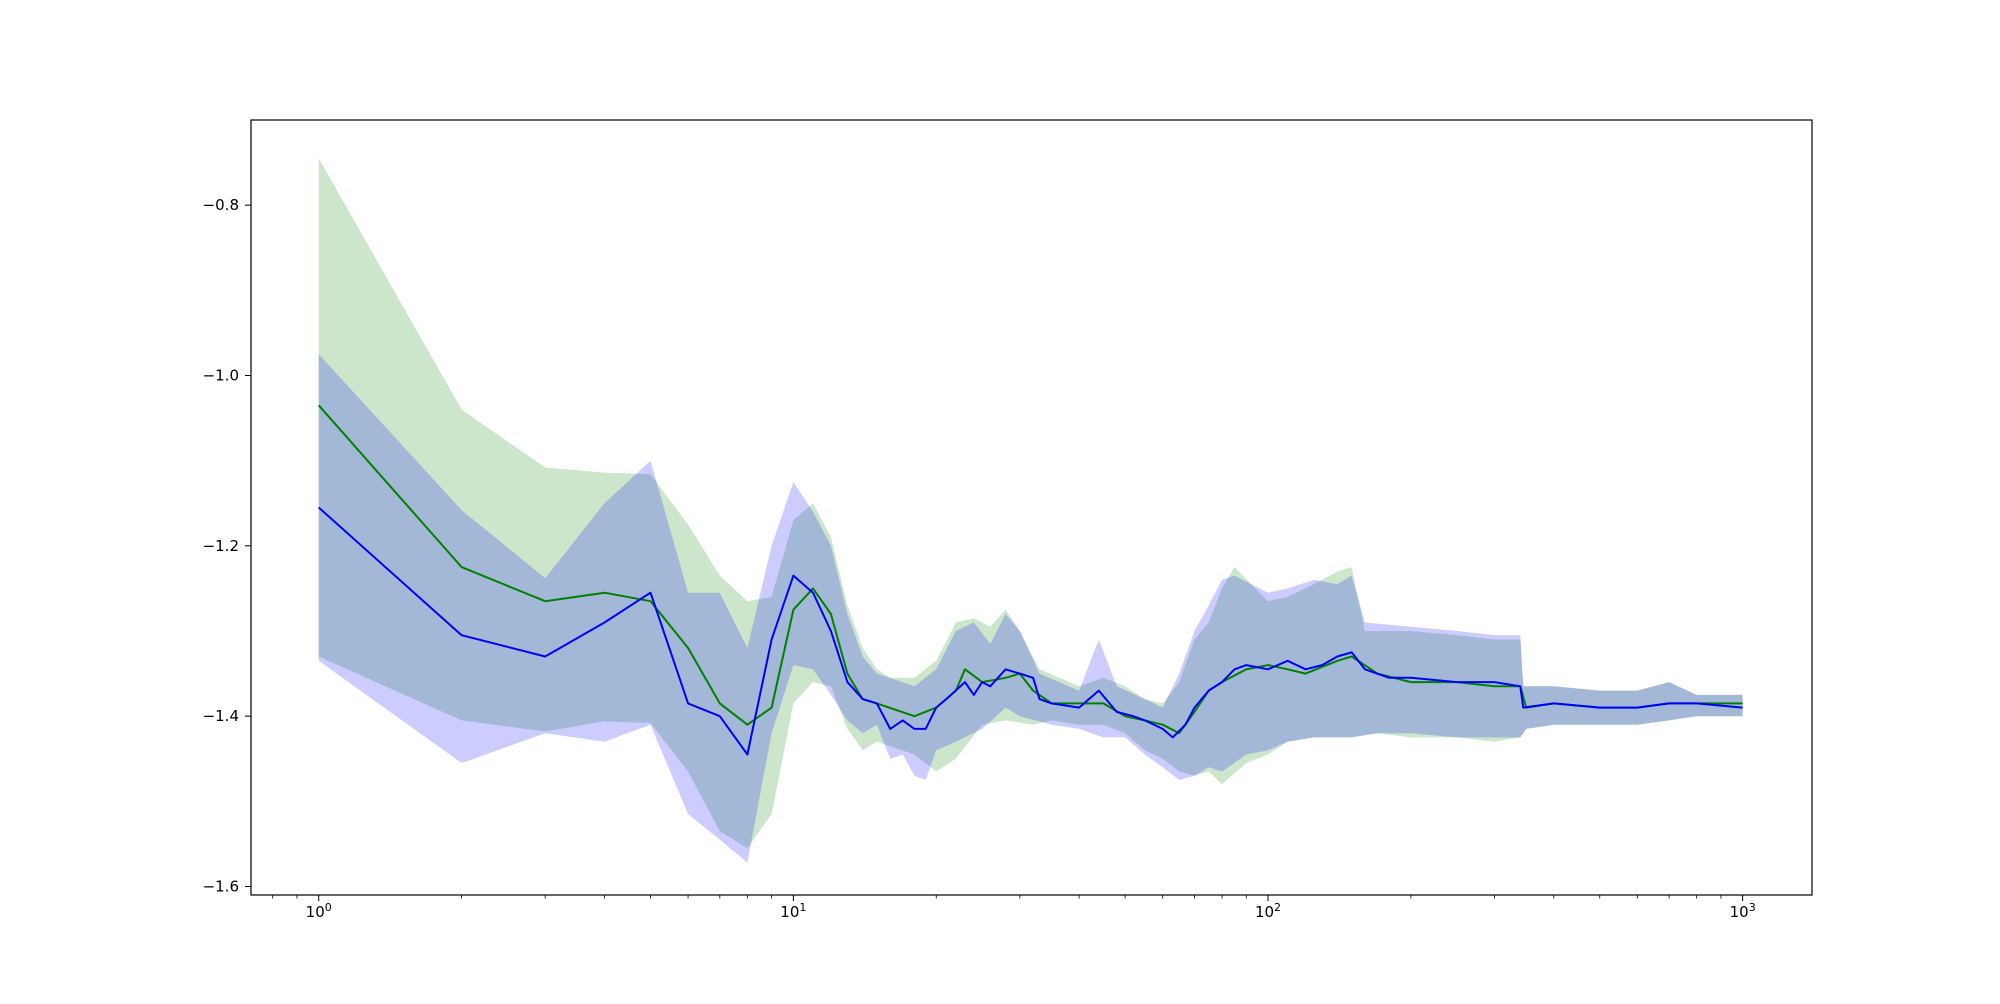  I want to click on x-tick-label: 10⁰, so click(319, 911).